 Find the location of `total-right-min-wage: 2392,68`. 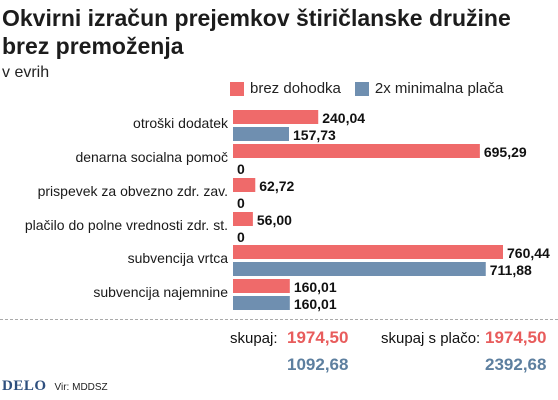

total-right-min-wage: 2392,68 is located at coordinates (516, 364).